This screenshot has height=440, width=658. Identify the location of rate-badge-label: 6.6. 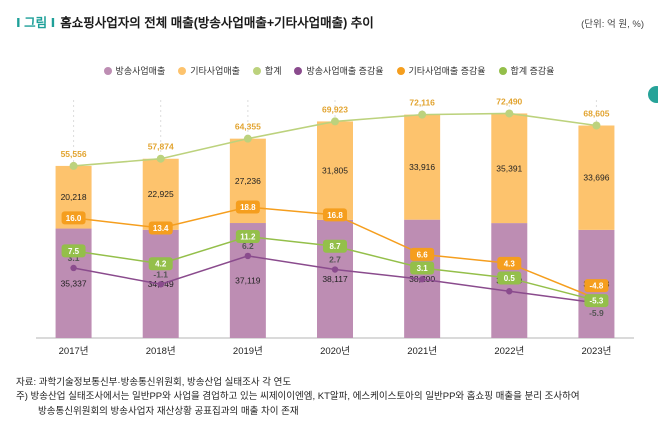
(423, 254).